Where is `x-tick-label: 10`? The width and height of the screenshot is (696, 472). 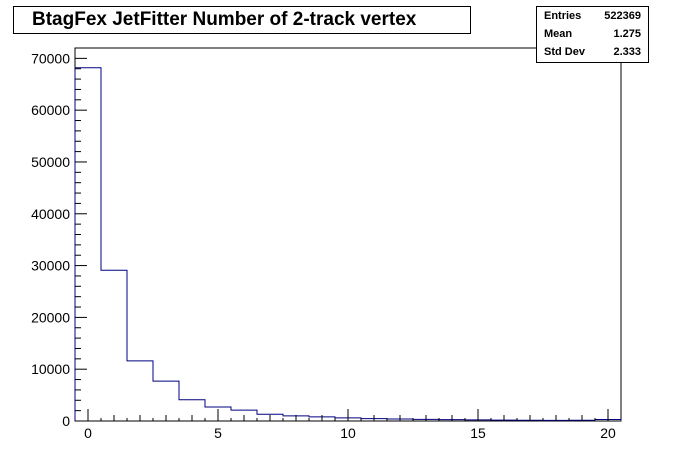 x-tick-label: 10 is located at coordinates (348, 433).